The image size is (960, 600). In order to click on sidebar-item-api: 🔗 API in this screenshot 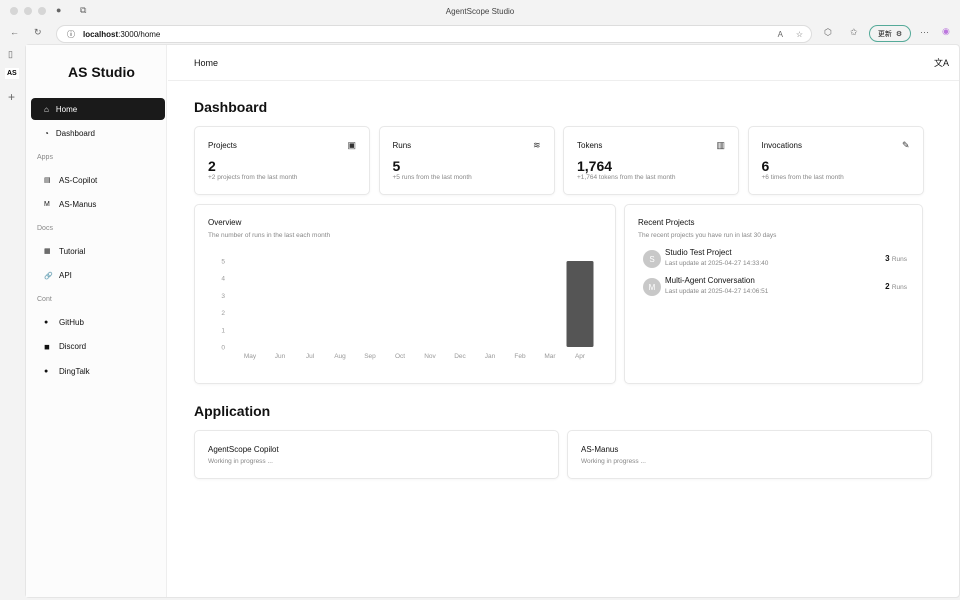, I will do `click(58, 275)`.